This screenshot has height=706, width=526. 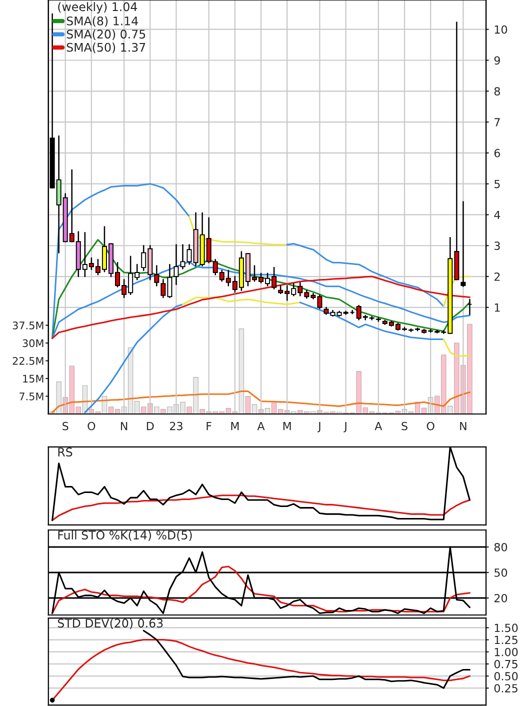 What do you see at coordinates (209, 426) in the screenshot?
I see `x-tick-label: F` at bounding box center [209, 426].